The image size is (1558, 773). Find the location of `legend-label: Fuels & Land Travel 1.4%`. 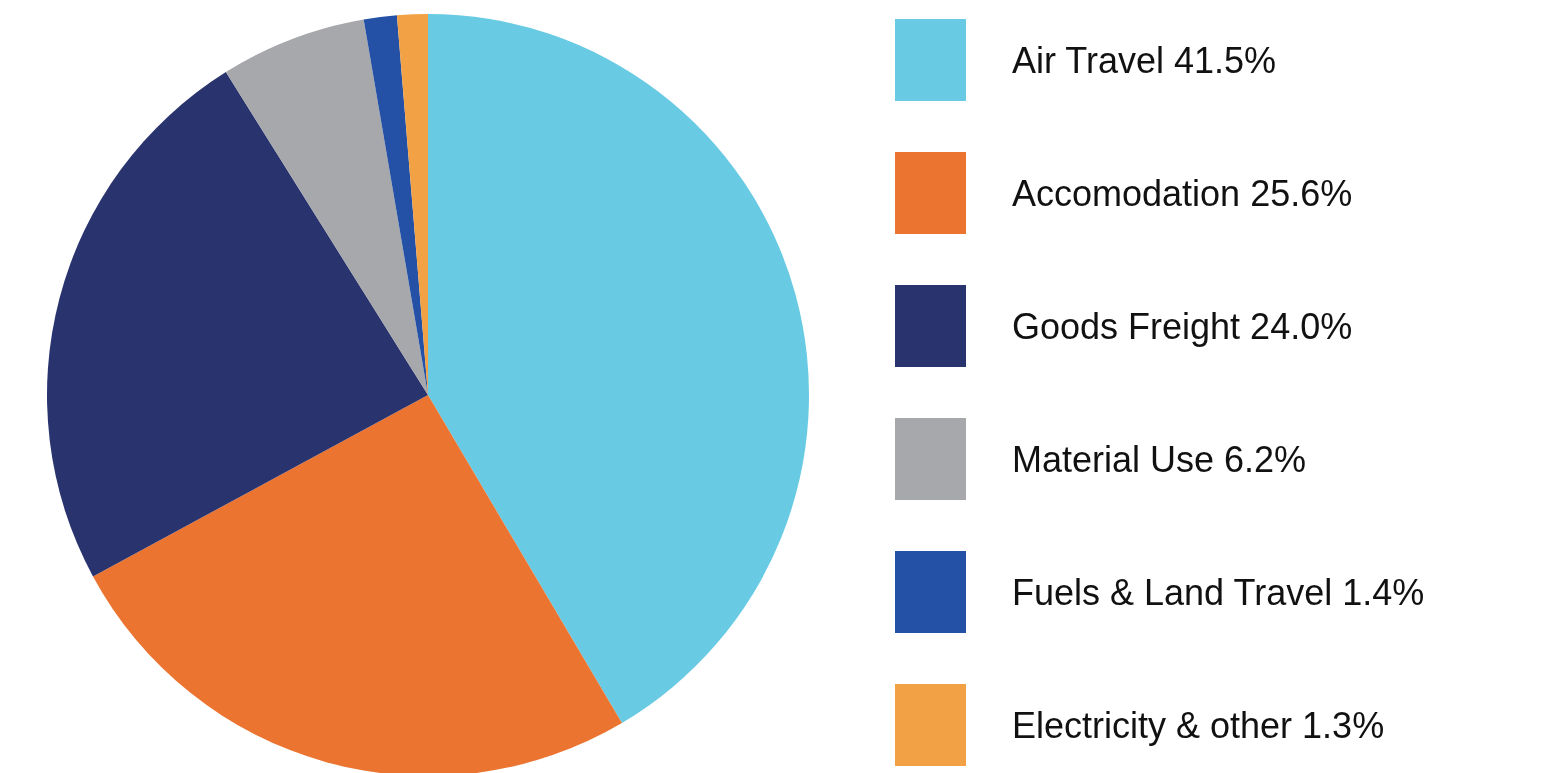

legend-label: Fuels & Land Travel 1.4% is located at coordinates (1218, 592).